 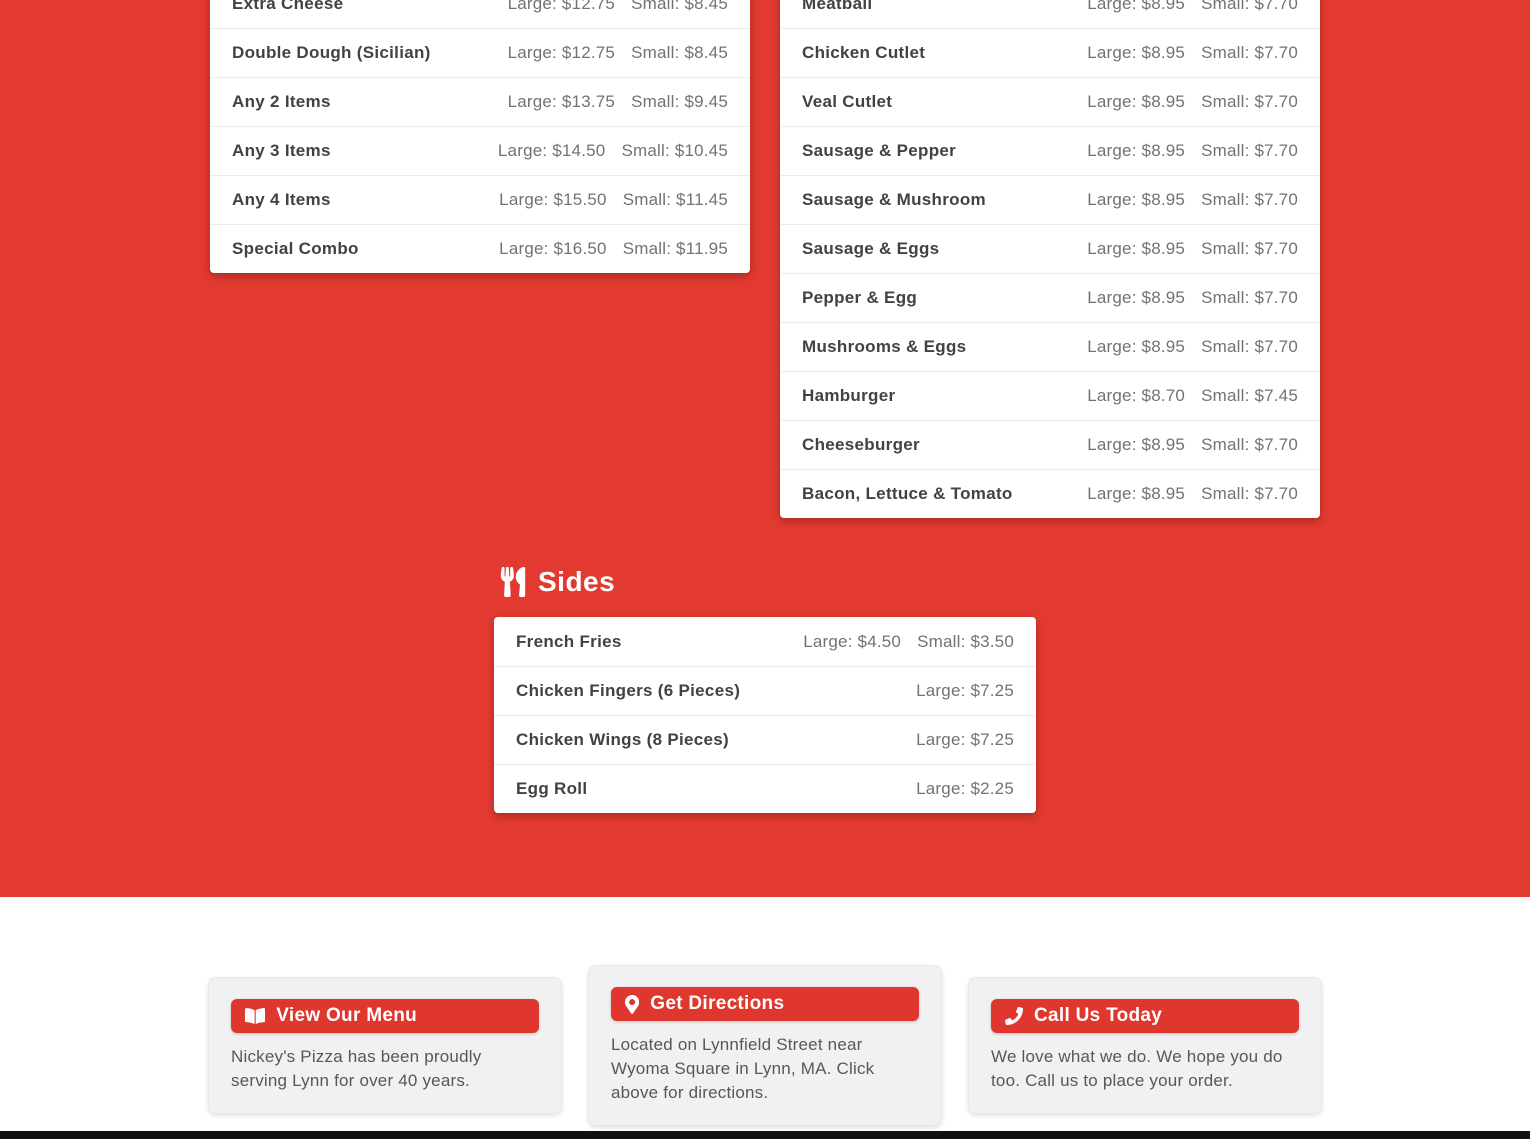 What do you see at coordinates (513, 582) in the screenshot?
I see `utensils-icon` at bounding box center [513, 582].